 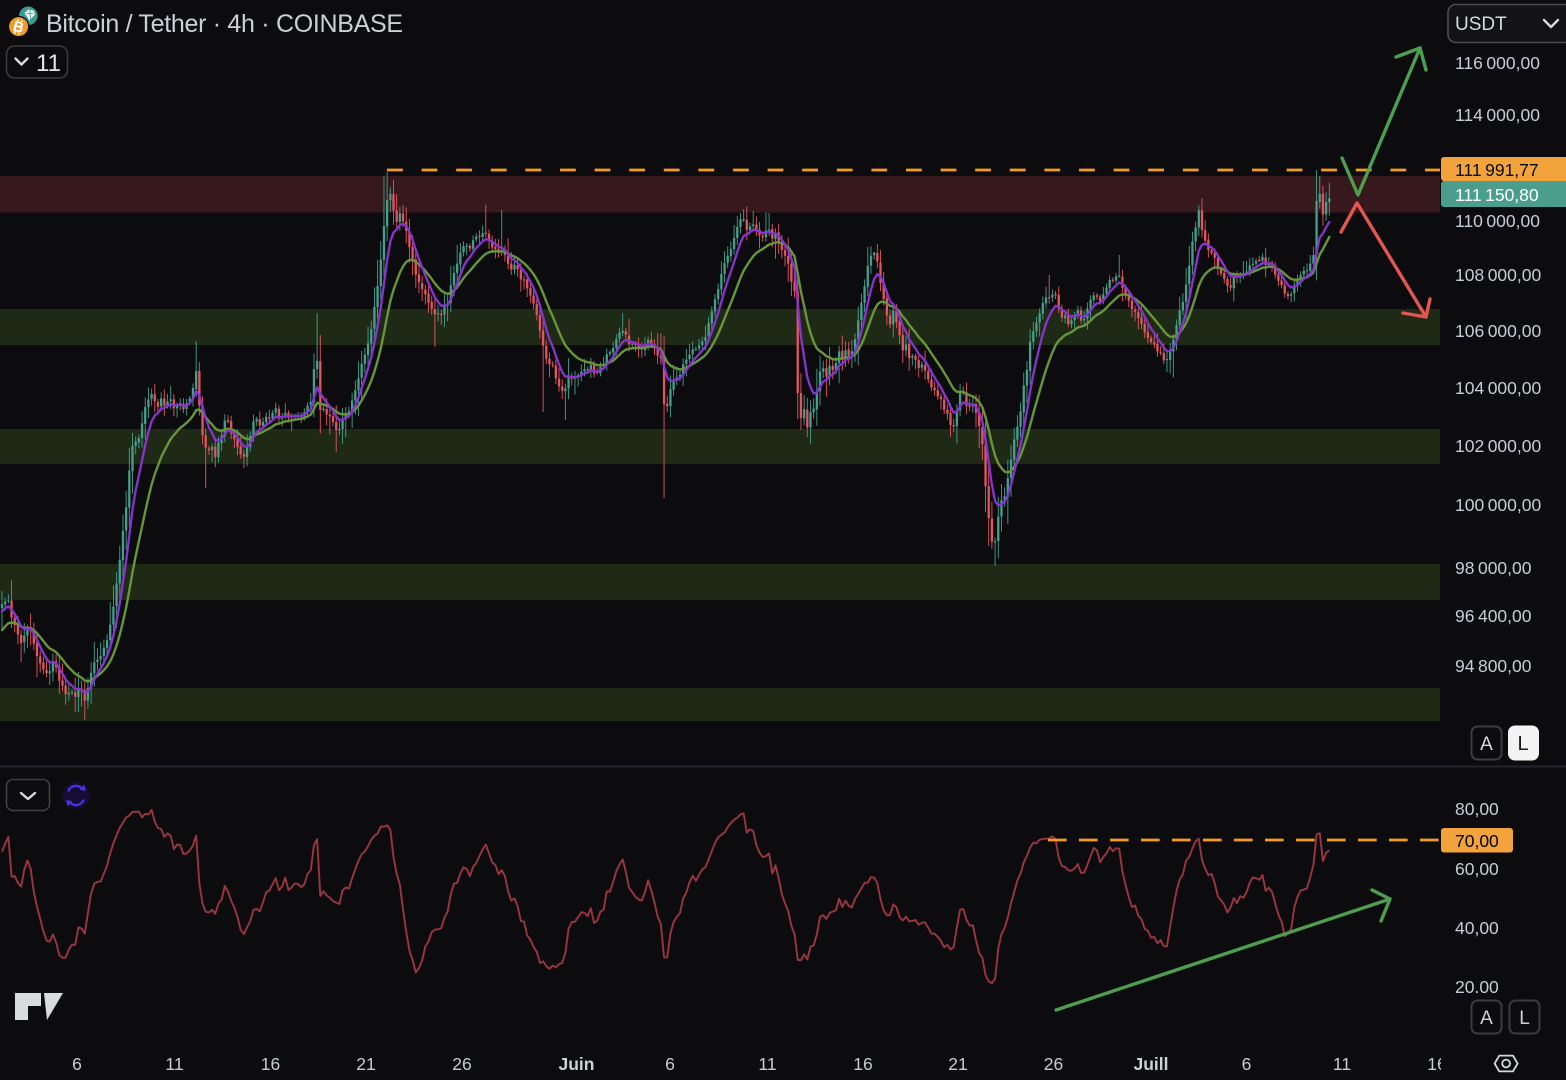 What do you see at coordinates (1477, 928) in the screenshot?
I see `svg-text: 40,00` at bounding box center [1477, 928].